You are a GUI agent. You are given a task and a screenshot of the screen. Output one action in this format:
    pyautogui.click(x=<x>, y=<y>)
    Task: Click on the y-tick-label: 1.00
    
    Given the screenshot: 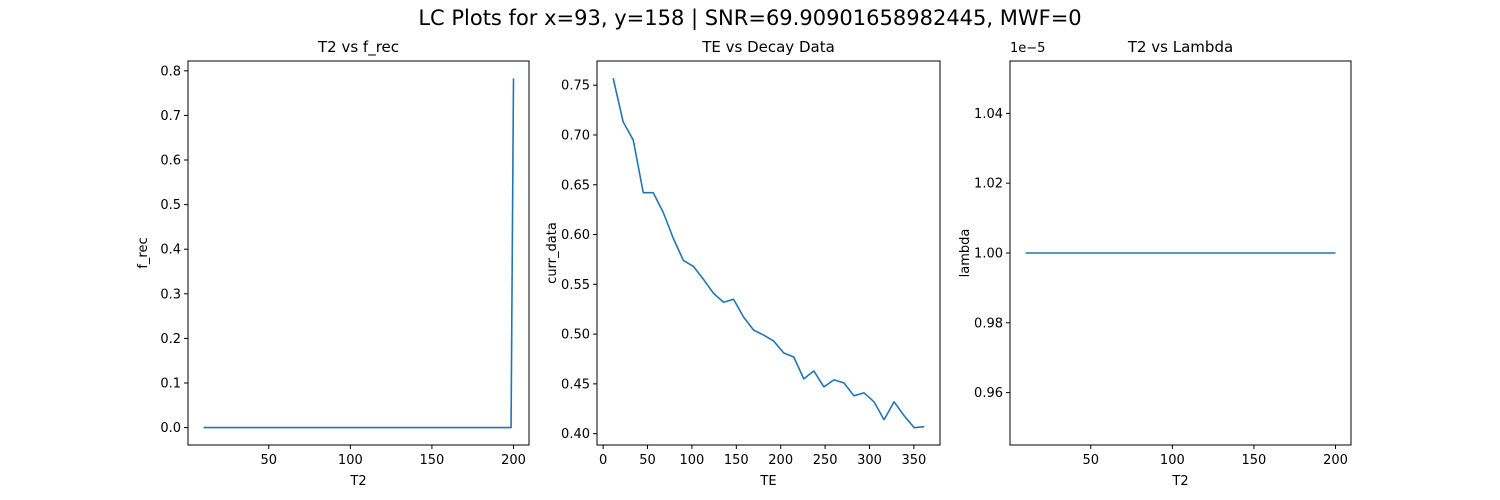 What is the action you would take?
    pyautogui.click(x=988, y=254)
    